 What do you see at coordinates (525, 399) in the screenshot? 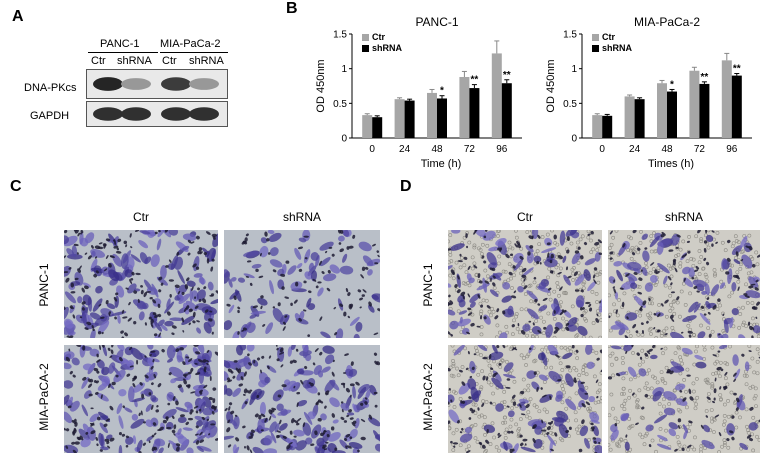
I see `micrograph-d-miapaca2-ctr` at bounding box center [525, 399].